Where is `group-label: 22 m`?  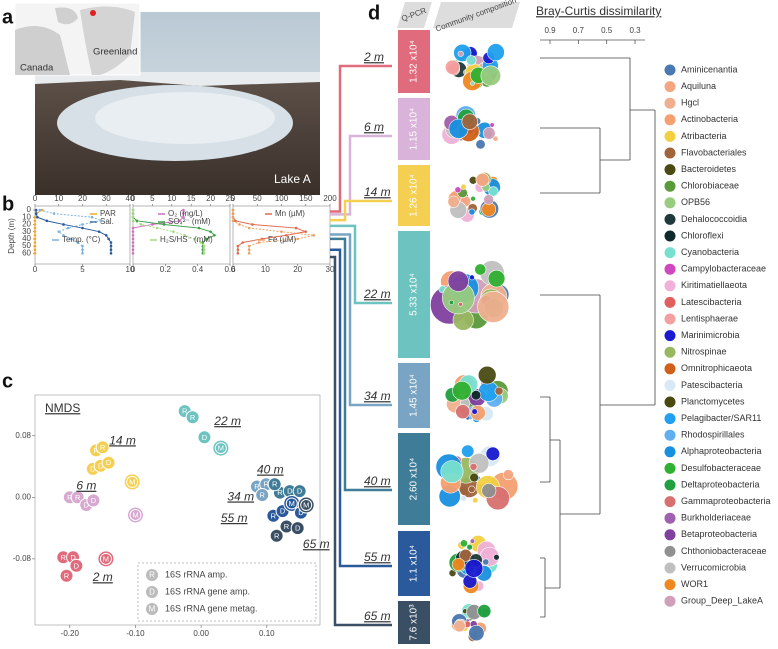
group-label: 22 m is located at coordinates (227, 421).